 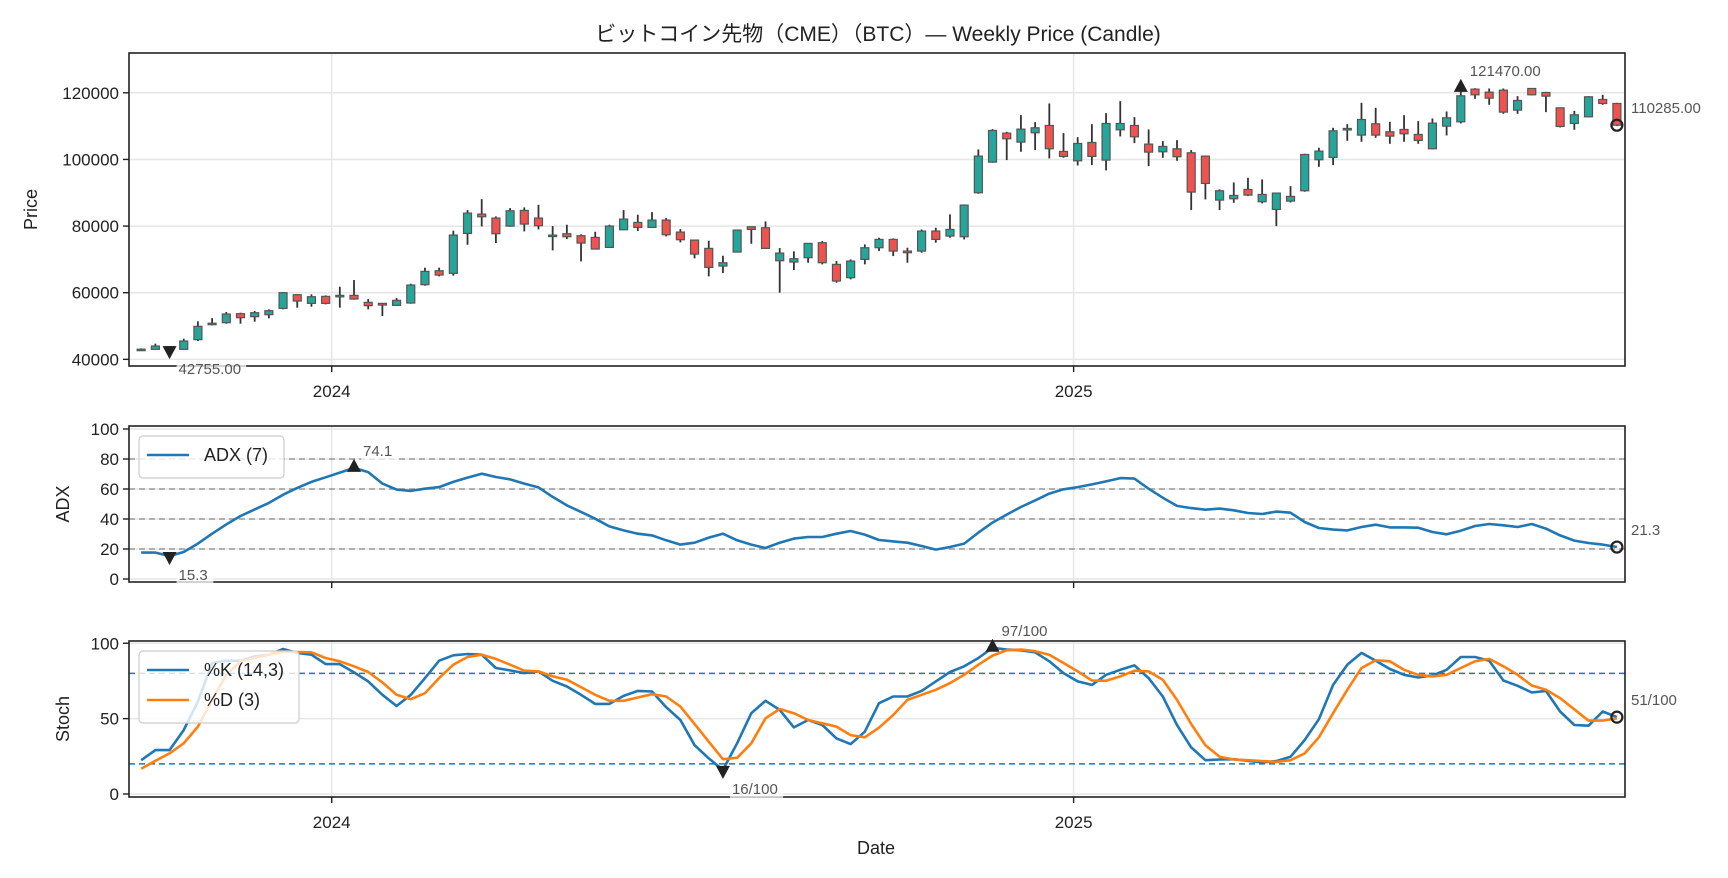 I want to click on y-axis-label: Stoch, so click(x=63, y=719).